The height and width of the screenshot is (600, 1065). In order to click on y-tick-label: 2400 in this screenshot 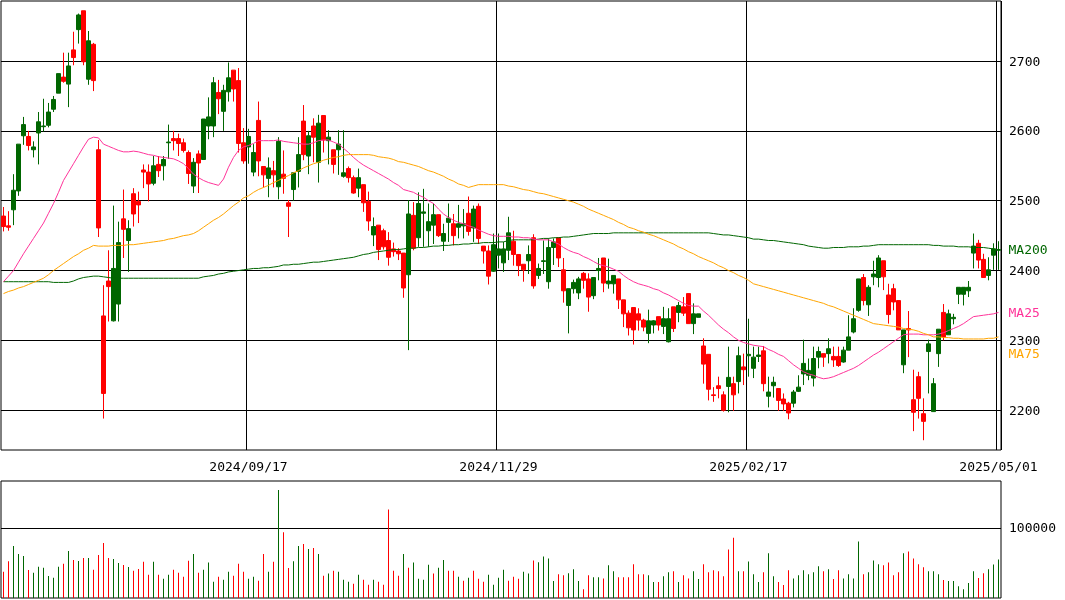, I will do `click(1025, 271)`.